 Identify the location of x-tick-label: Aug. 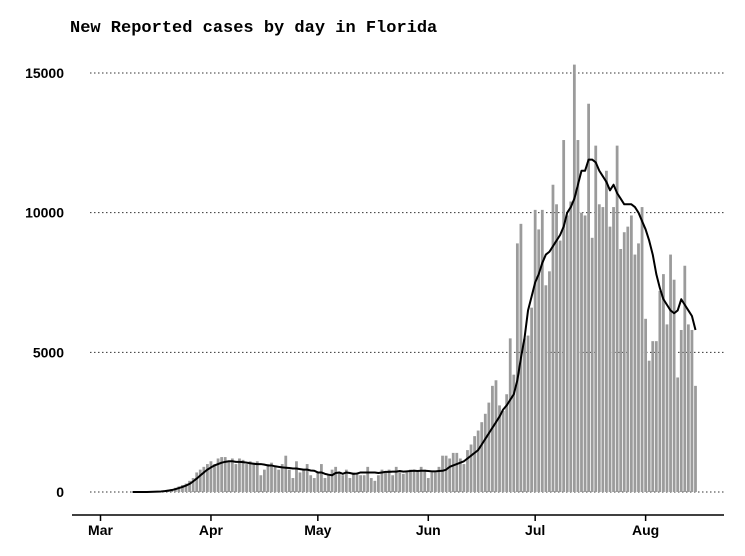
(645, 530).